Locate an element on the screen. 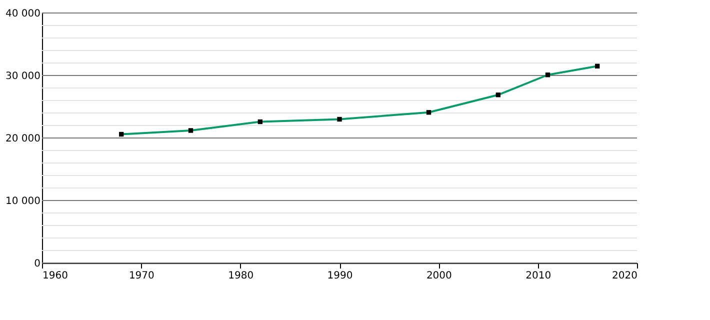  x-tick-label: 1960 is located at coordinates (55, 276).